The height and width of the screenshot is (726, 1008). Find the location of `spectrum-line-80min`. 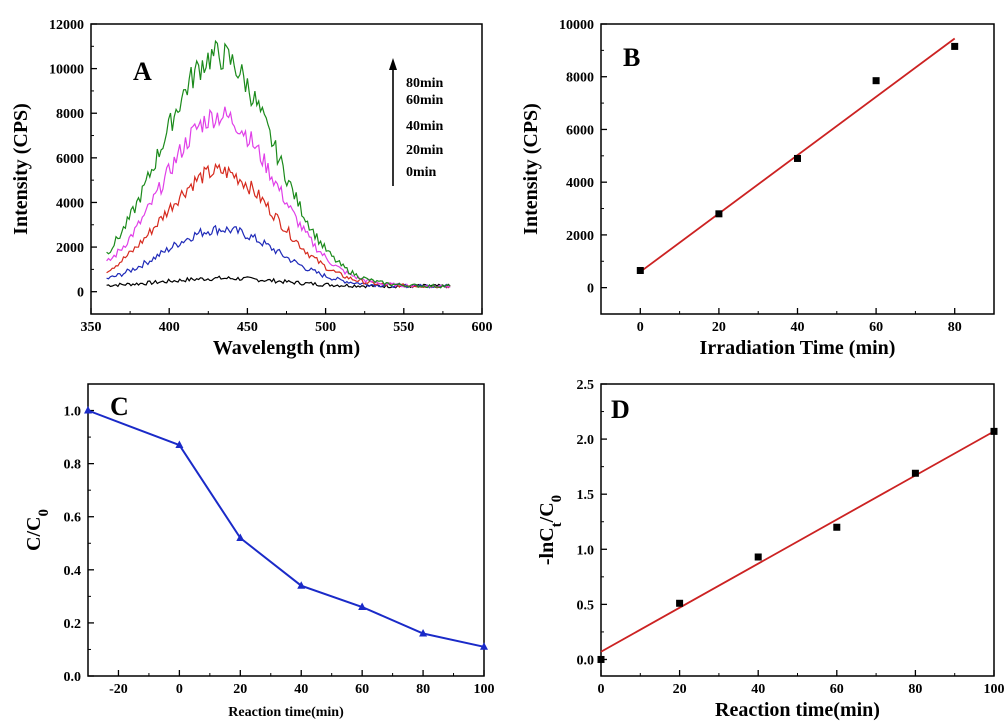

spectrum-line-80min is located at coordinates (278, 164).